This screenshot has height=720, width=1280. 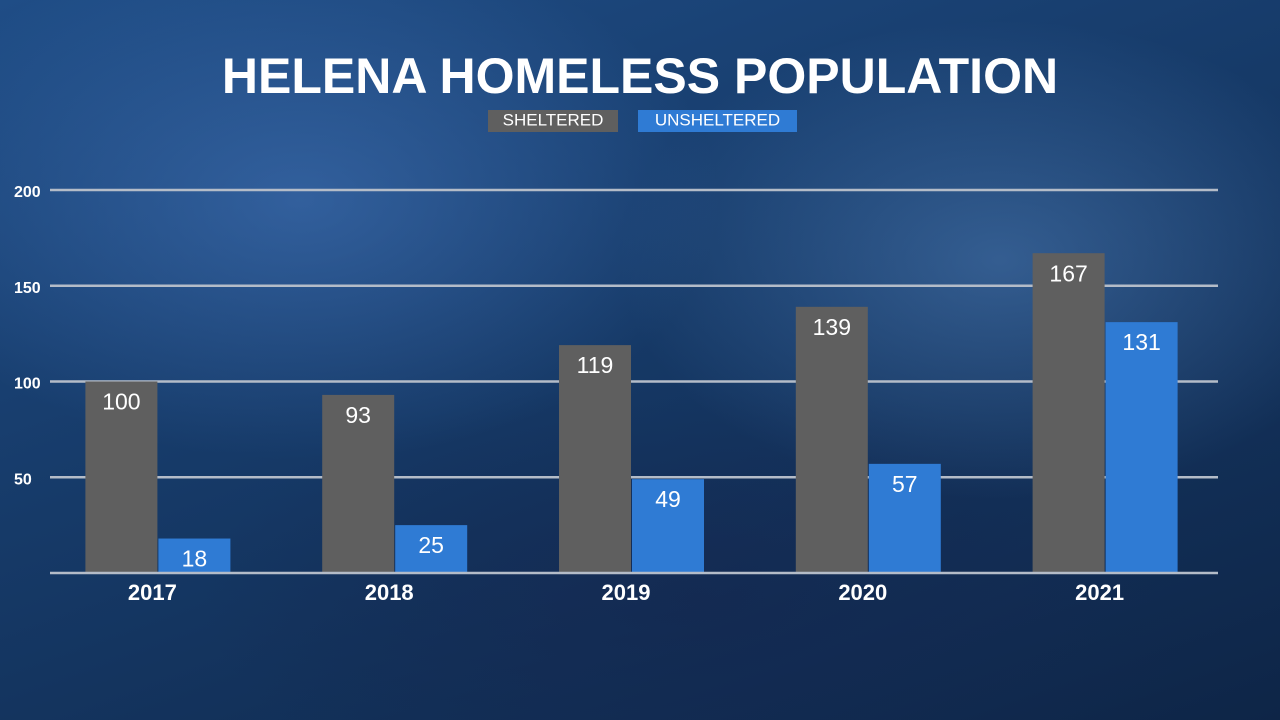 I want to click on chart-title: HELENA HOMELESS POPULATION, so click(x=640, y=76).